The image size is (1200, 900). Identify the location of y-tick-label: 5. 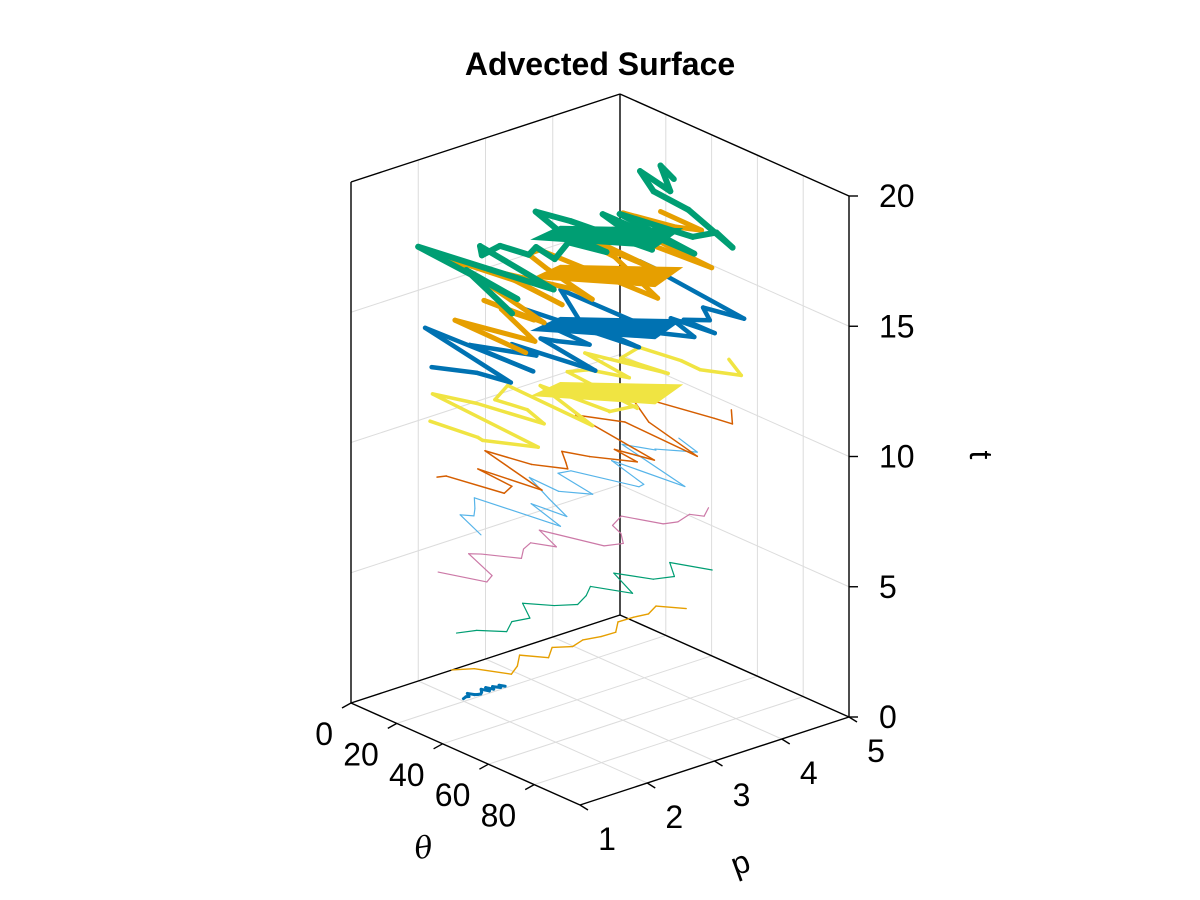
(876, 751).